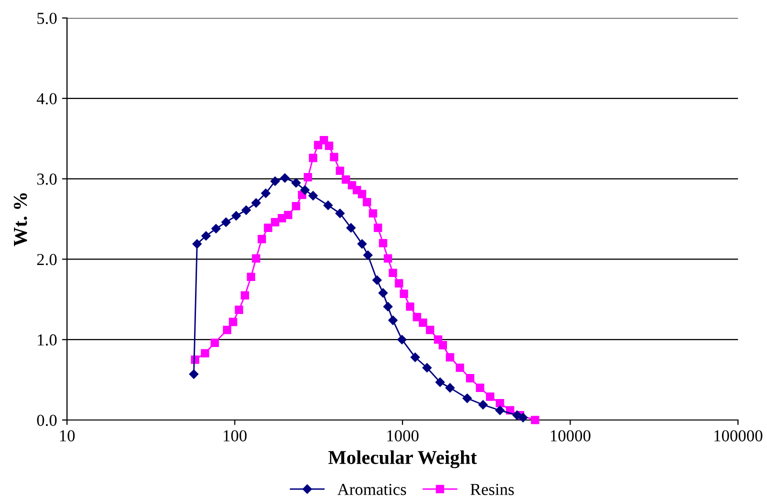 The width and height of the screenshot is (767, 502). Describe the element at coordinates (47, 179) in the screenshot. I see `y-tick-label: 3.0` at that location.